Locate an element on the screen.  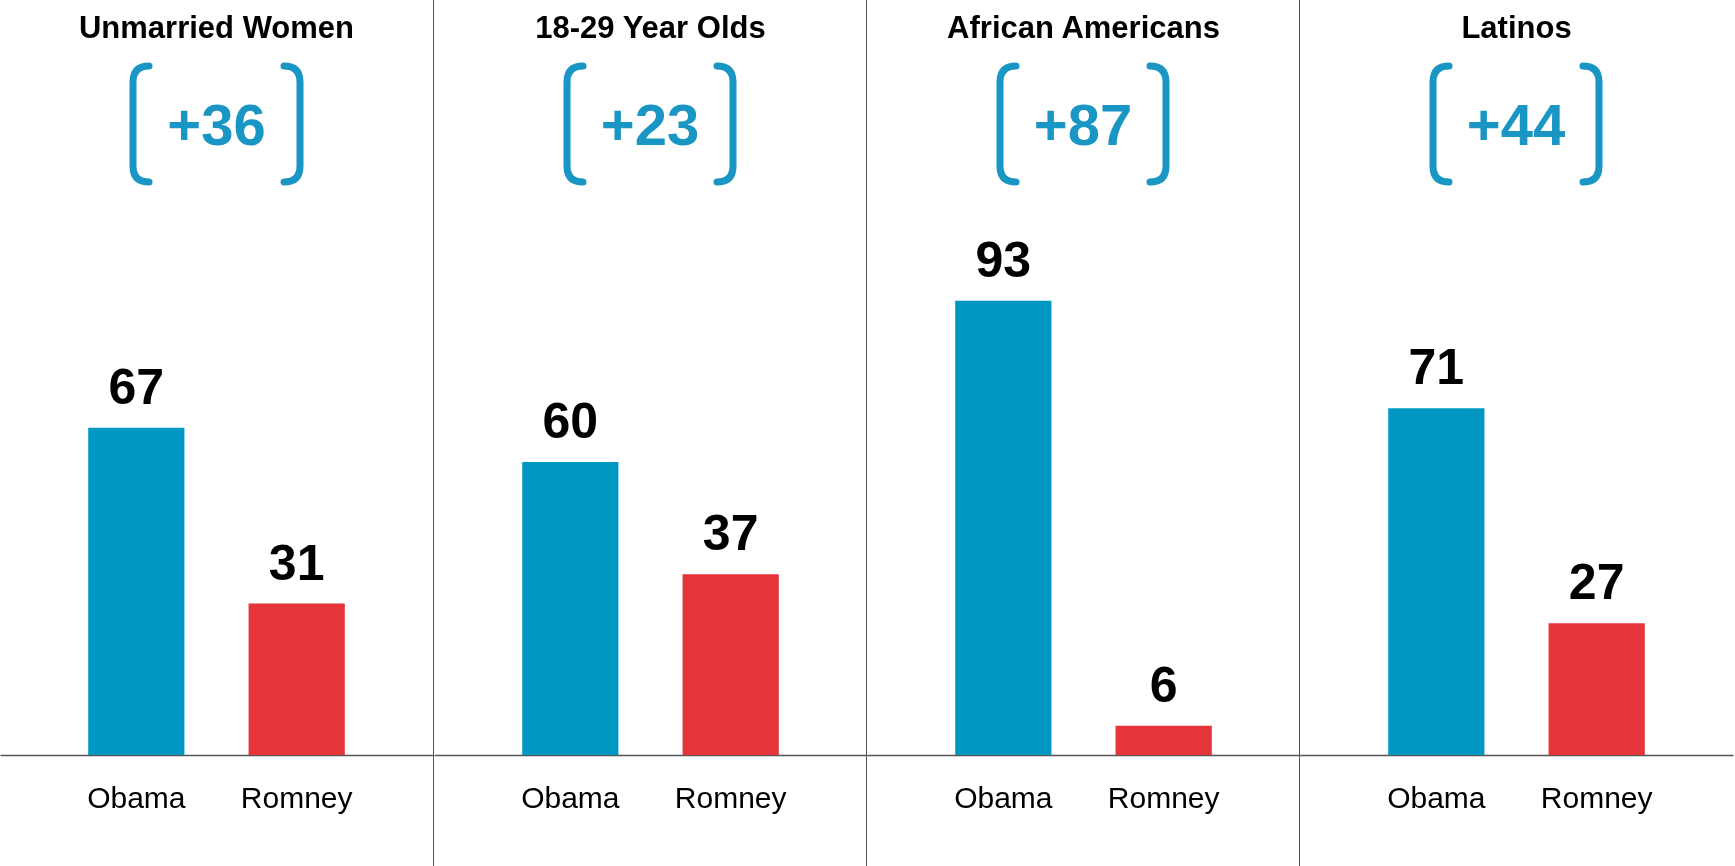
data-label: 6 is located at coordinates (1163, 684).